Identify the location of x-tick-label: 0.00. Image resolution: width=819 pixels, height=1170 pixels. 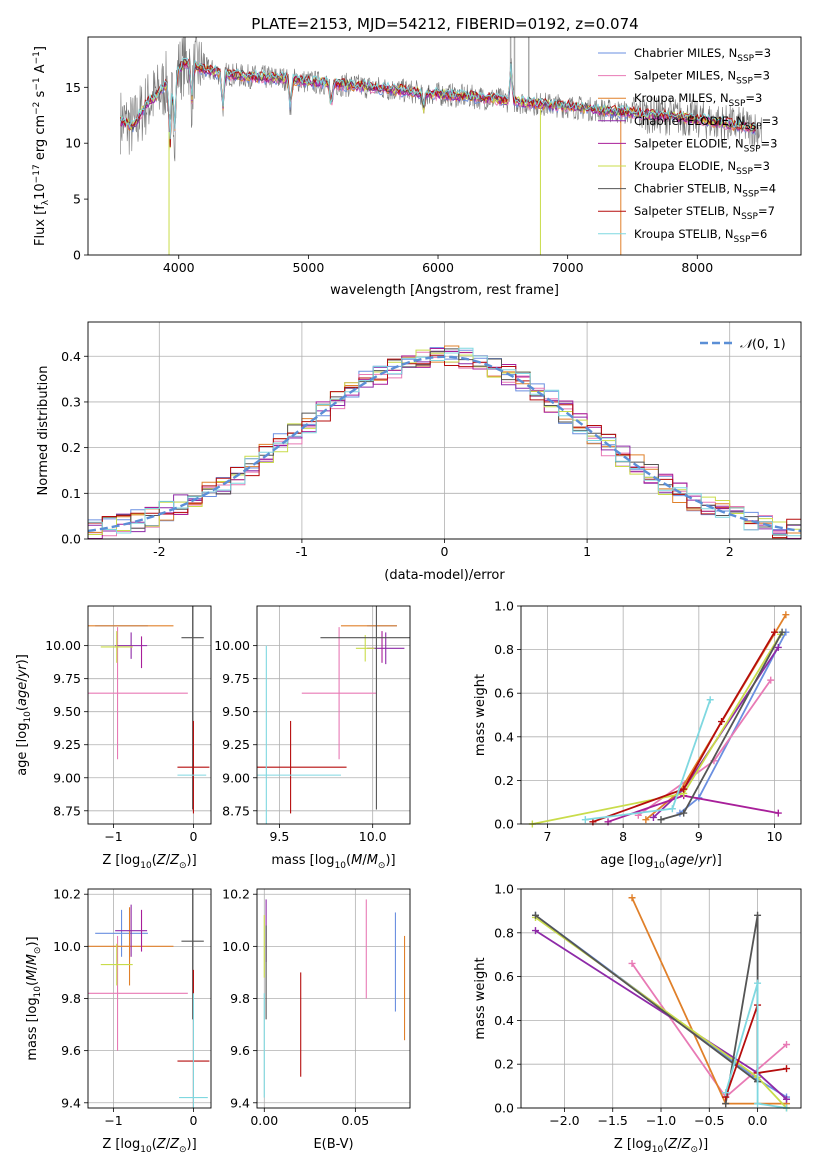
(264, 1120).